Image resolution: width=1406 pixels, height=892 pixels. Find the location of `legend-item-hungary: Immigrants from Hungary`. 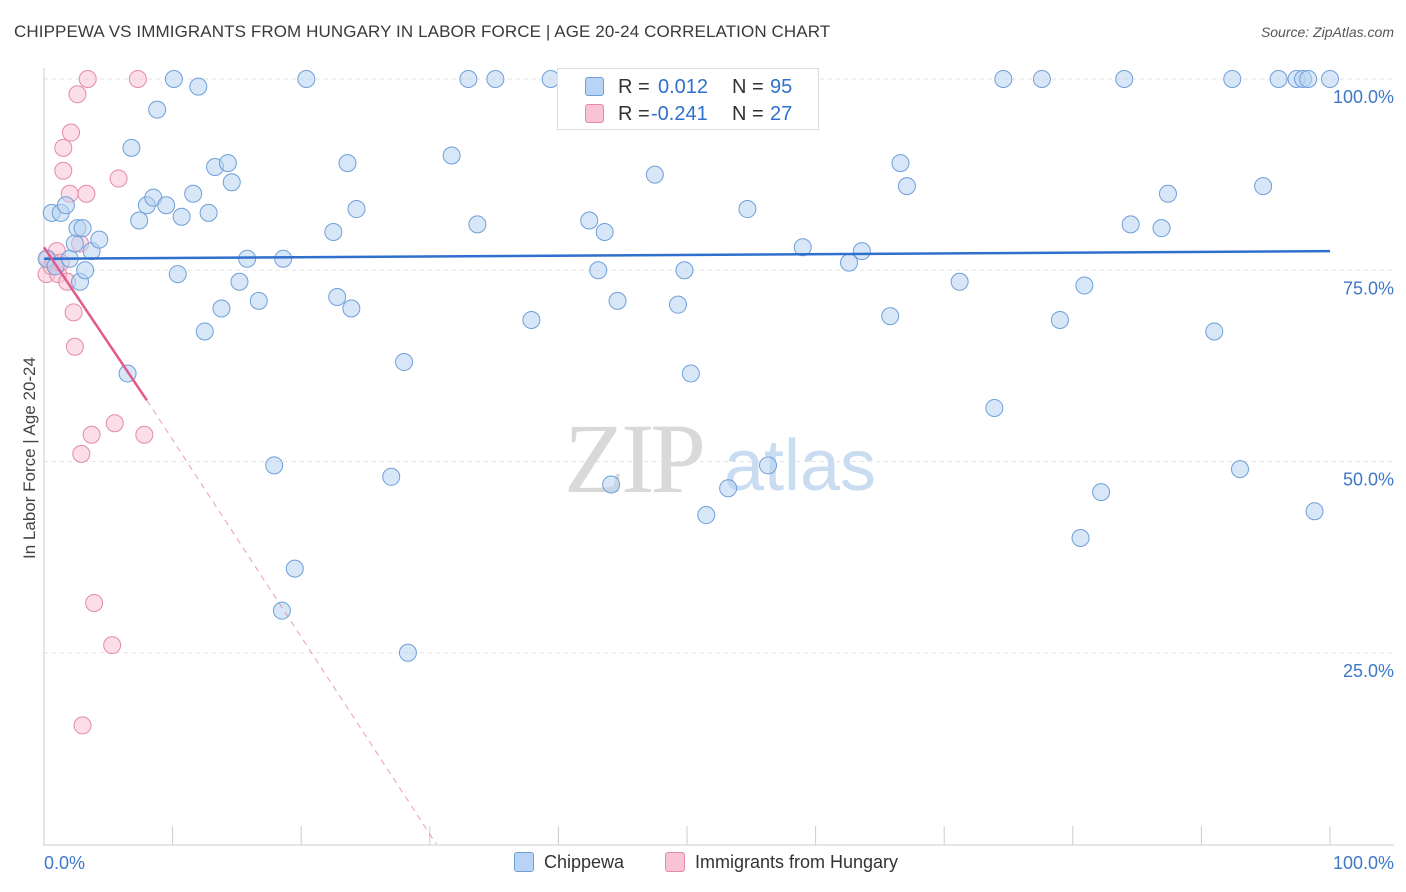

legend-item-hungary: Immigrants from Hungary is located at coordinates (781, 862).